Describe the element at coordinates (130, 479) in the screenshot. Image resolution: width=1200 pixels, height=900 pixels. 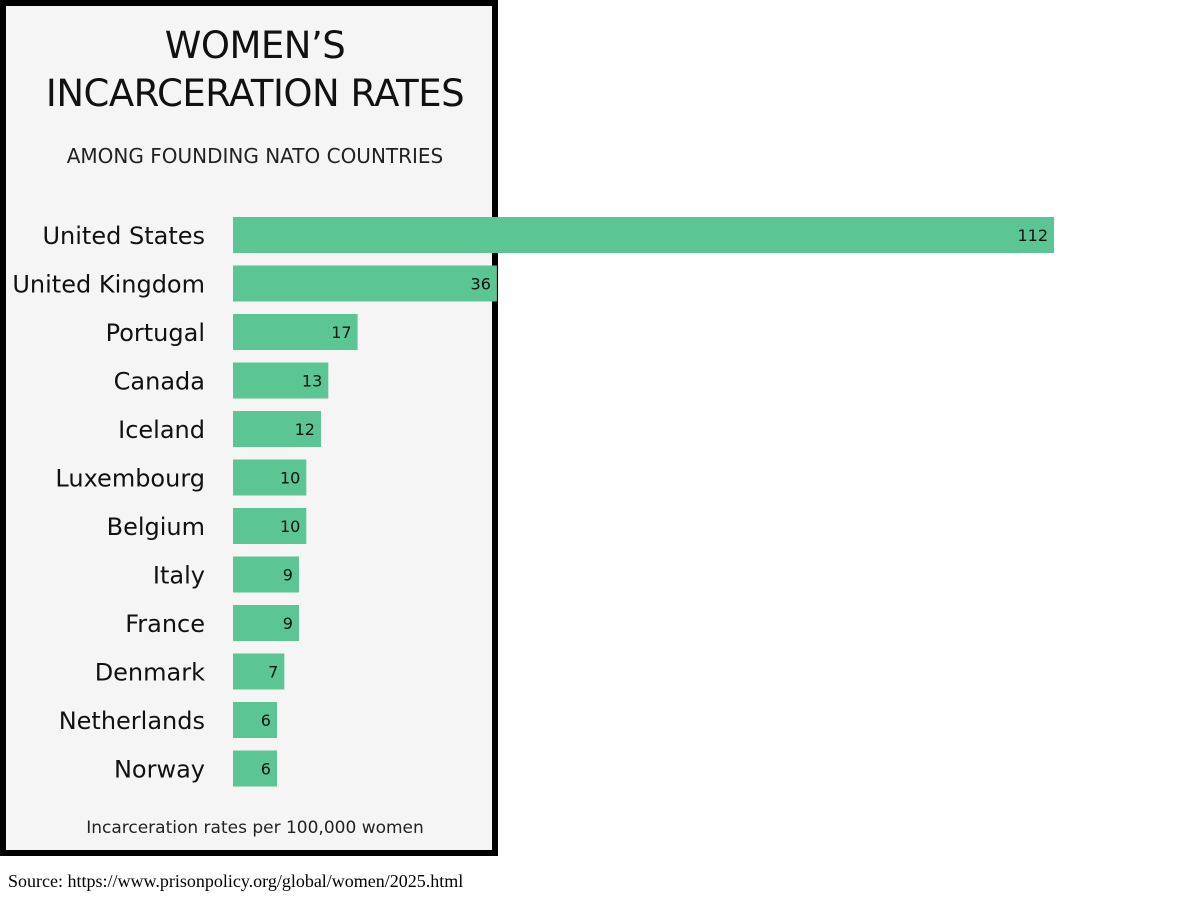
I see `category-label-luxembourg: Luxembourg` at that location.